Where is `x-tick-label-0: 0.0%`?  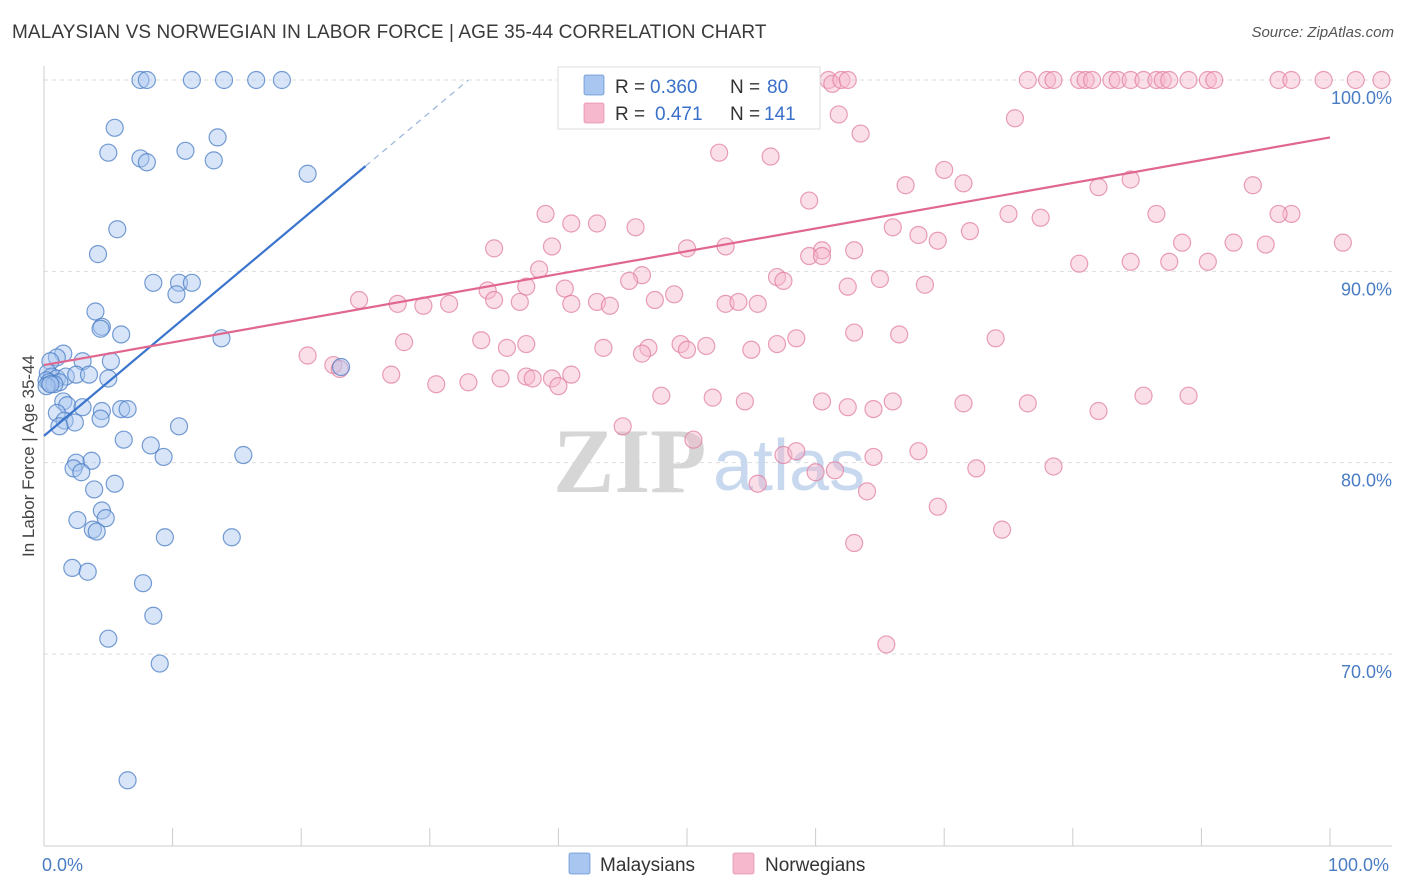
x-tick-label-0: 0.0% is located at coordinates (62, 865).